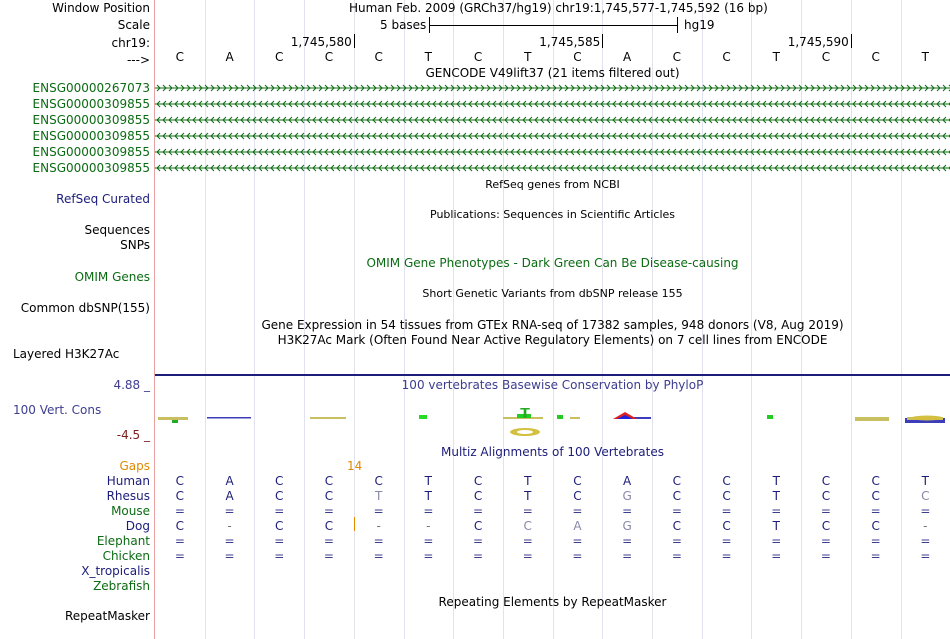  Describe the element at coordinates (726, 422) in the screenshot. I see `phylop-letter-logos: T` at that location.